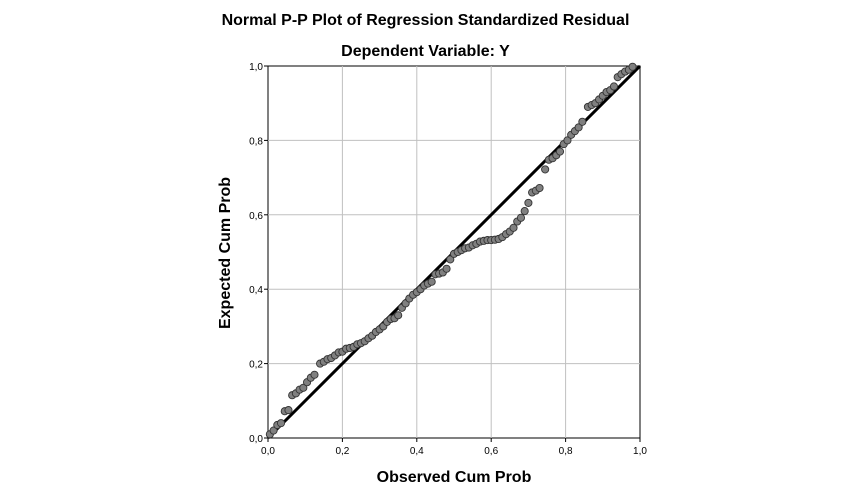 The image size is (851, 501). What do you see at coordinates (491, 451) in the screenshot?
I see `x-tick-label: 0,6` at bounding box center [491, 451].